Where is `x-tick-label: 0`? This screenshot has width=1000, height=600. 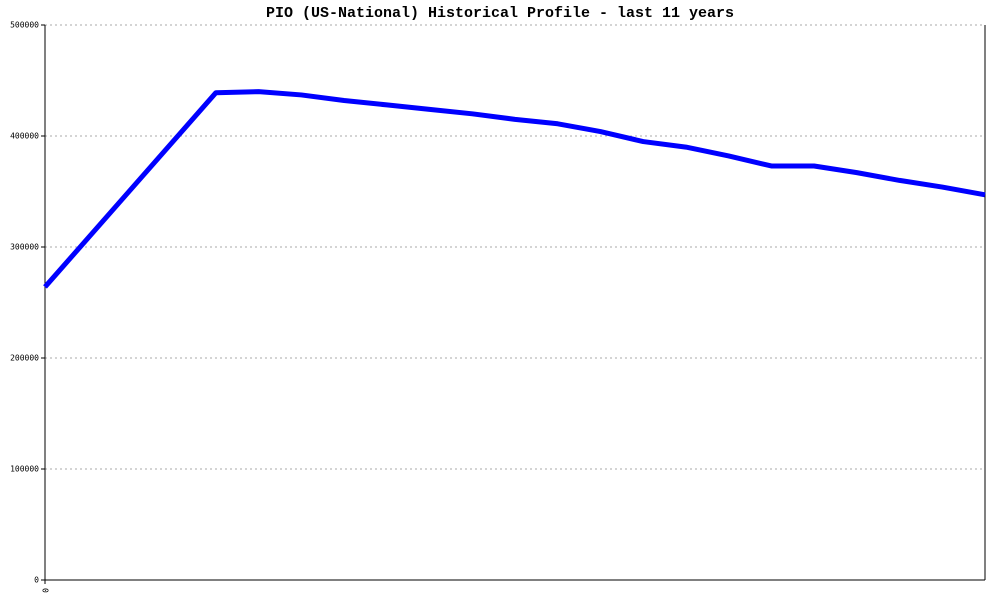 x-tick-label: 0 is located at coordinates (45, 590).